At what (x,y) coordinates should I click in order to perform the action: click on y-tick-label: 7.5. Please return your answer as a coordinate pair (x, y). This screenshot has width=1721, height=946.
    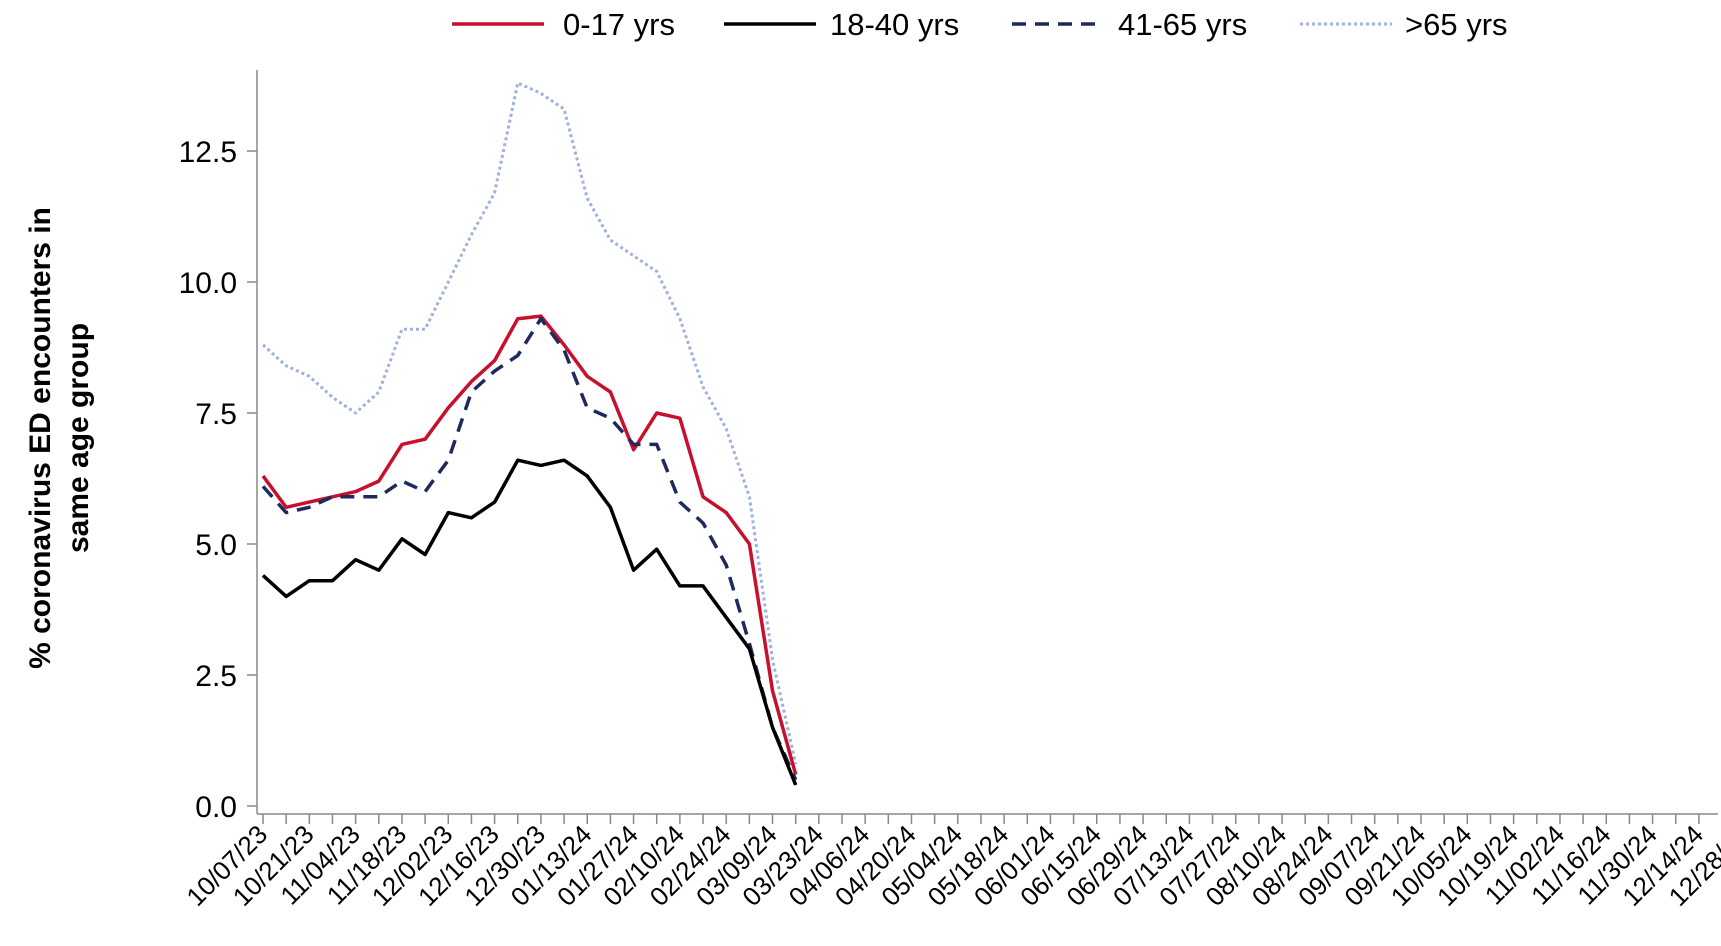
    Looking at the image, I should click on (216, 414).